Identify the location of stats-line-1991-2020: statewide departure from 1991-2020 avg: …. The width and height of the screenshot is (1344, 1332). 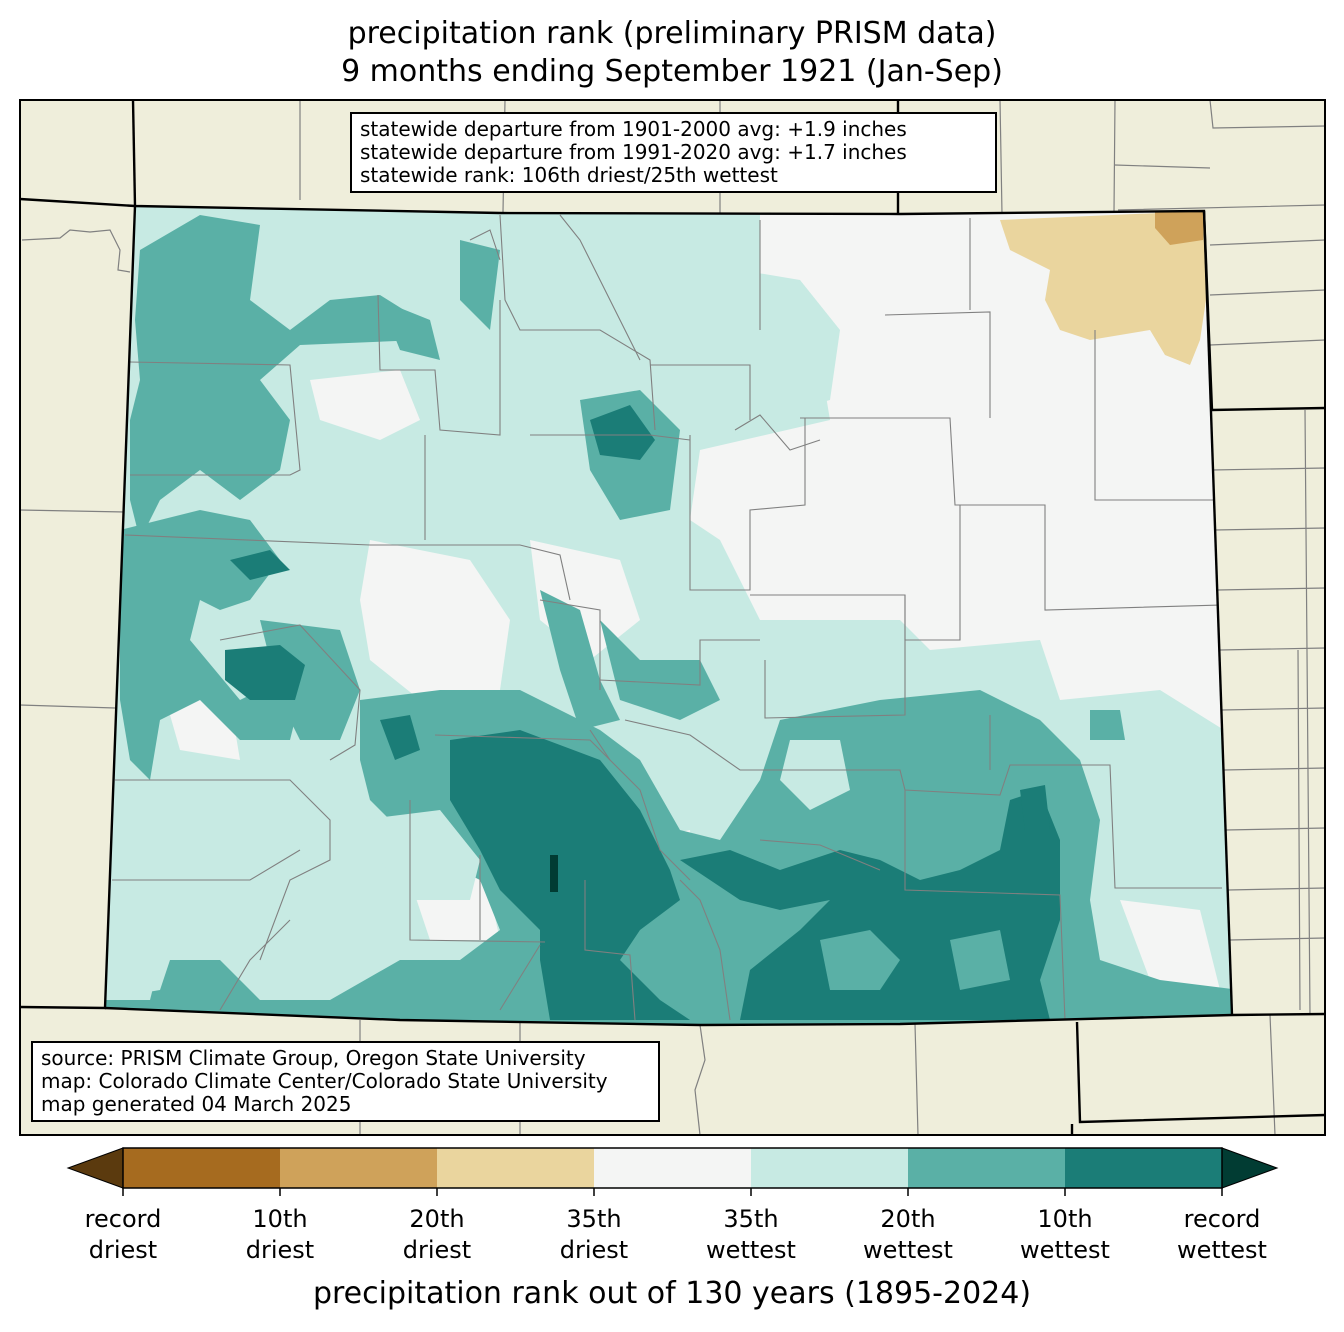
(633, 152).